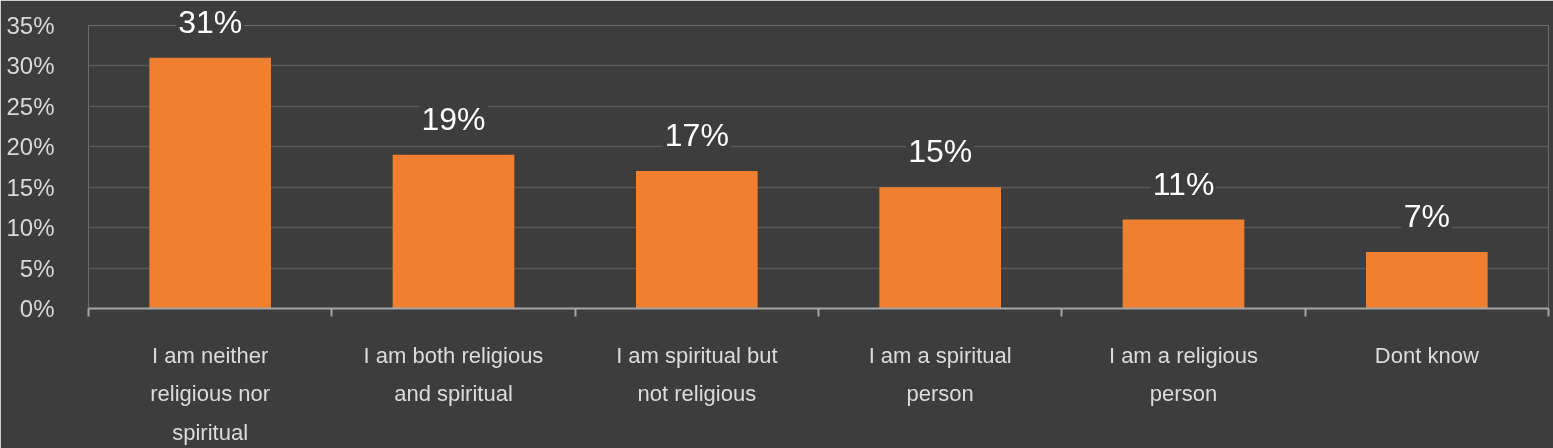 This screenshot has height=448, width=1553. I want to click on data-label: 19%, so click(453, 118).